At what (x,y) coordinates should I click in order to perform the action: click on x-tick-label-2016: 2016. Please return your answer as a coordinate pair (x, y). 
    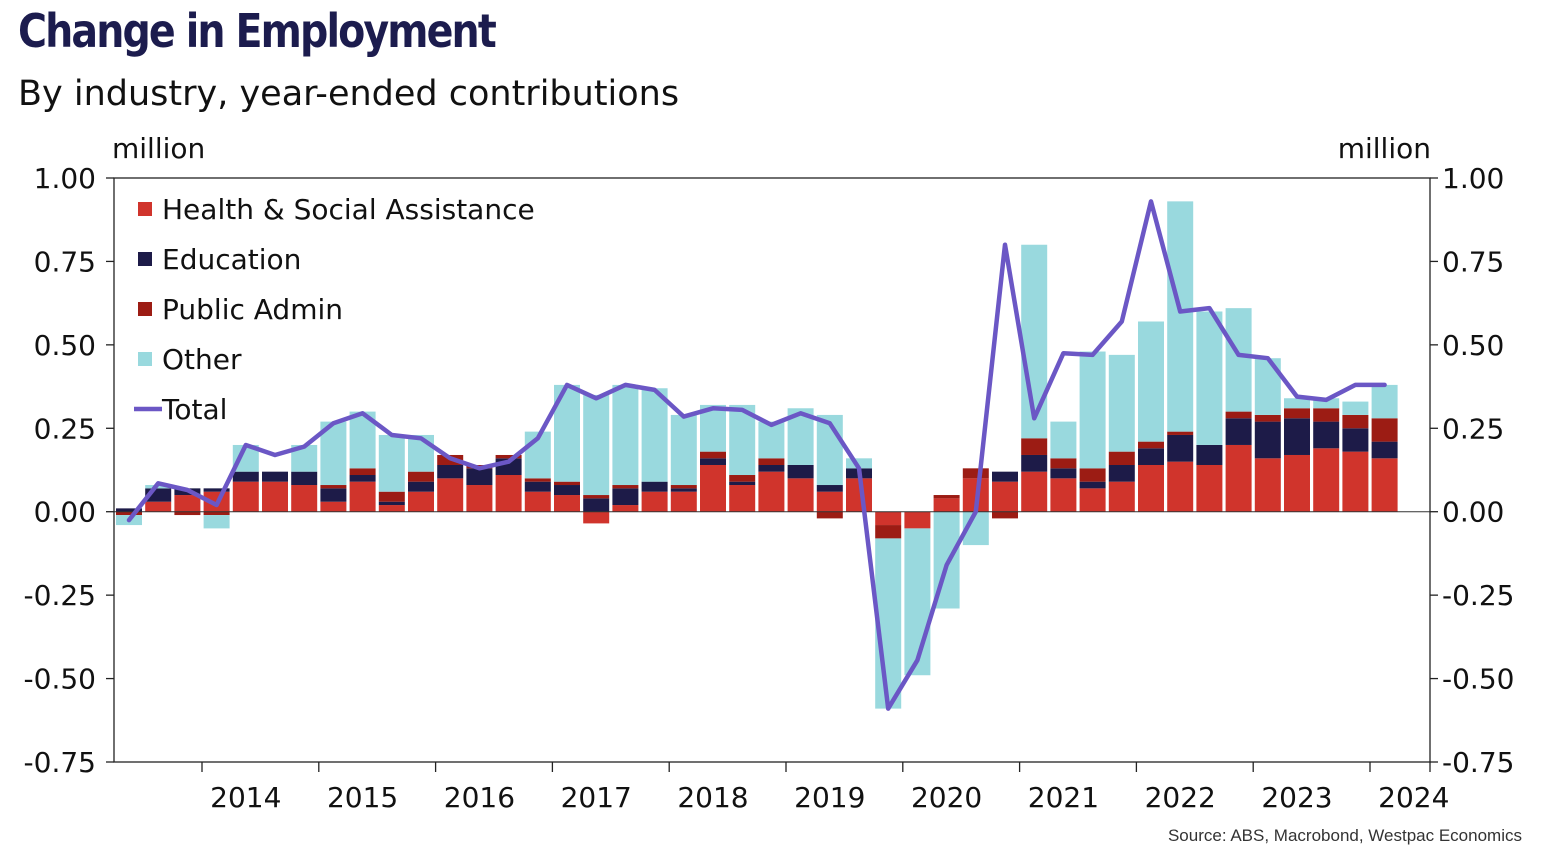
    Looking at the image, I should click on (479, 797).